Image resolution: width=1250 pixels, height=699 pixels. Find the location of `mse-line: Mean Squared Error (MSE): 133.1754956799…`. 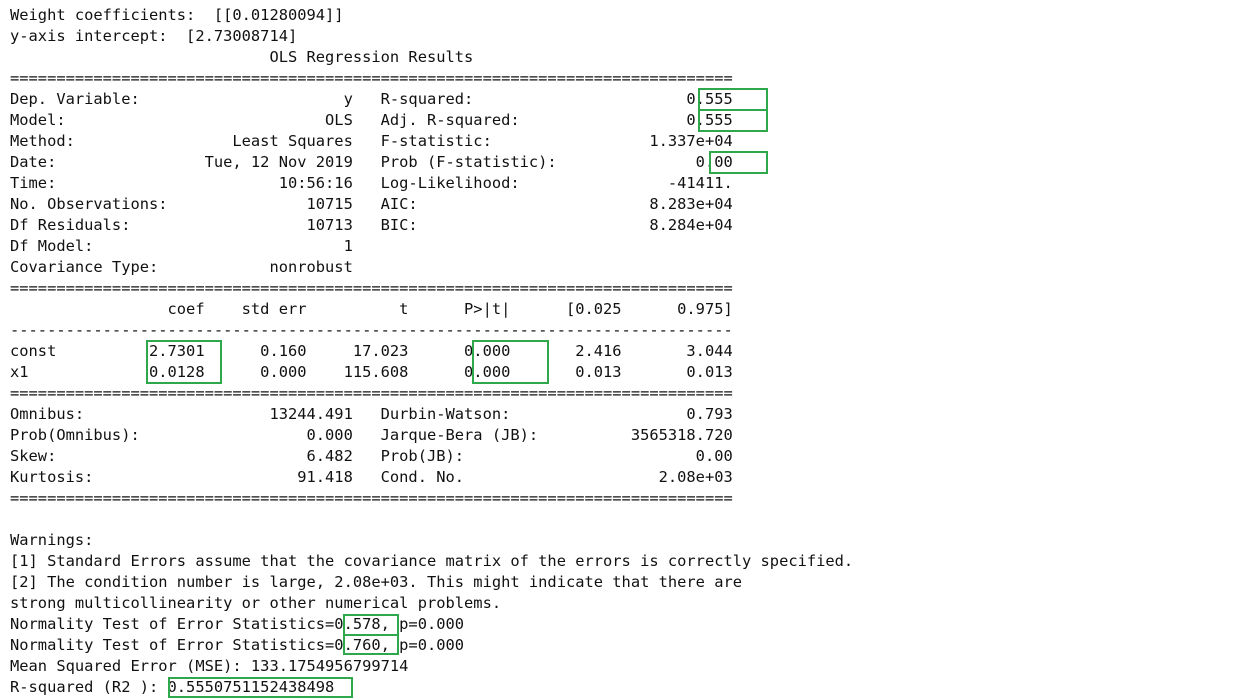

mse-line: Mean Squared Error (MSE): 133.1754956799… is located at coordinates (209, 666).